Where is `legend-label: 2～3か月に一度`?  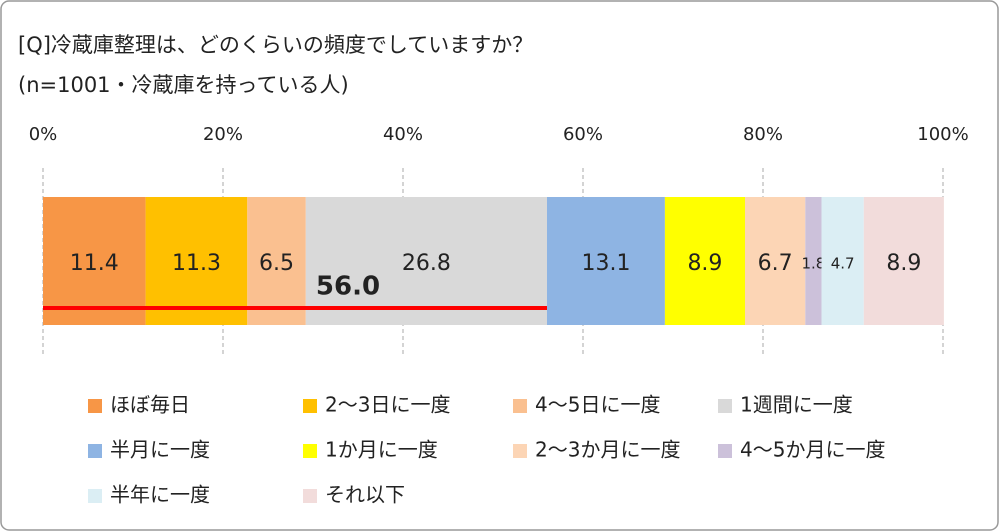 legend-label: 2～3か月に一度 is located at coordinates (607, 450).